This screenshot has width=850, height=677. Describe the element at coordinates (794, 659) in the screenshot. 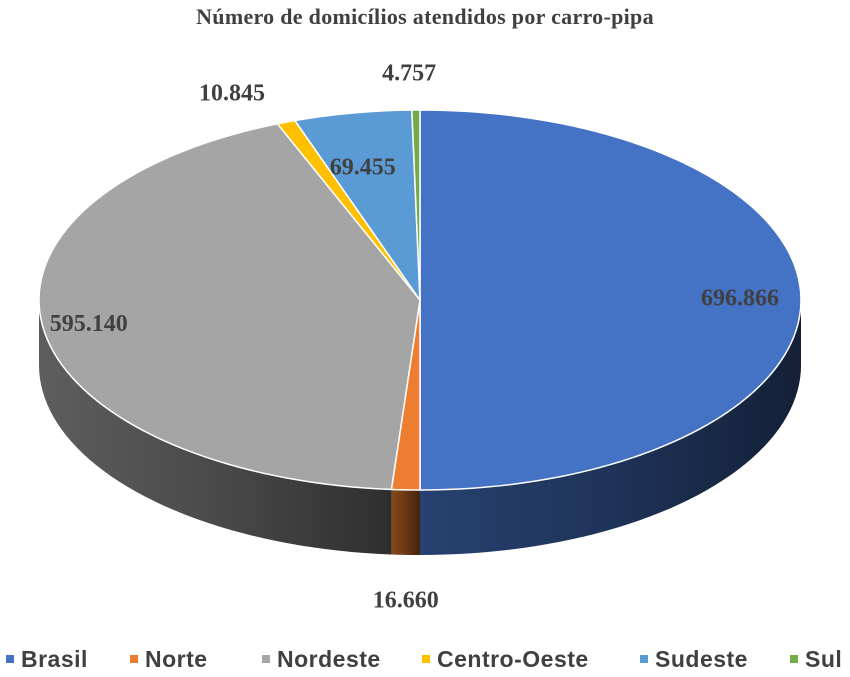

I see `legend-swatch-sul` at that location.